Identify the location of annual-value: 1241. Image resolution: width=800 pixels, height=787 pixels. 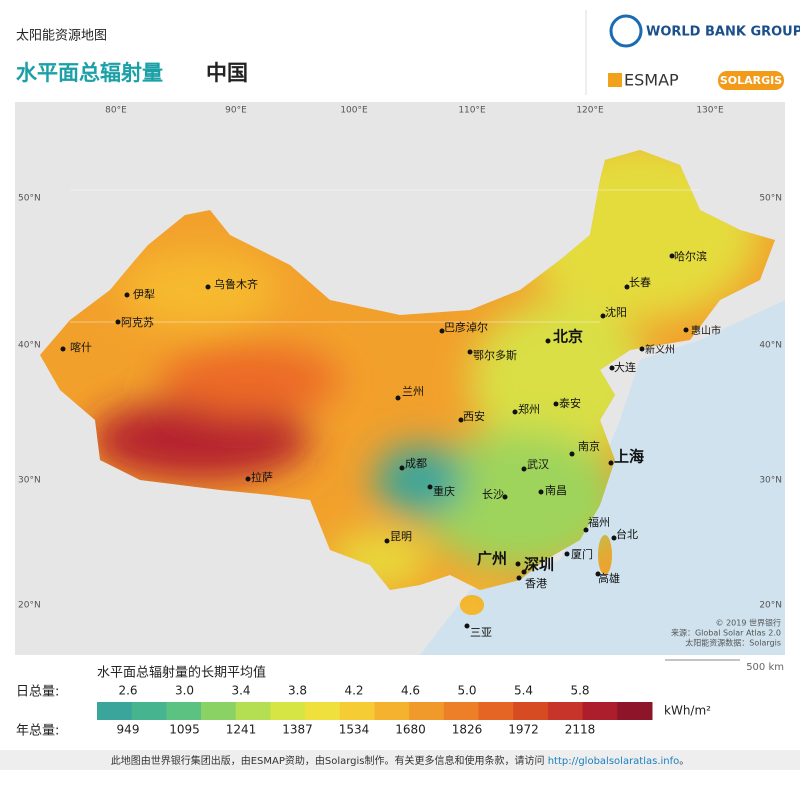
(241, 730).